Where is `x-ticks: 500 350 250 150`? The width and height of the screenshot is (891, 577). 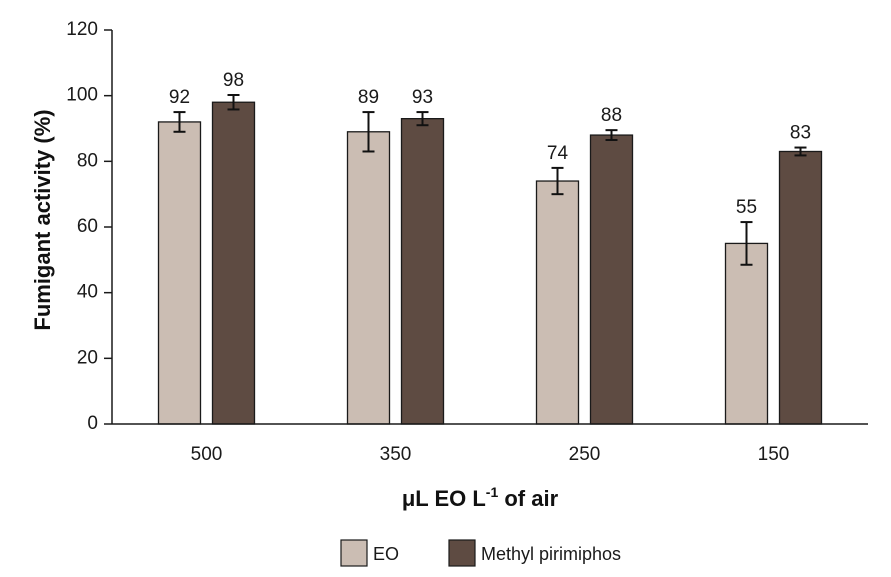 x-ticks: 500 350 250 150 is located at coordinates (490, 454).